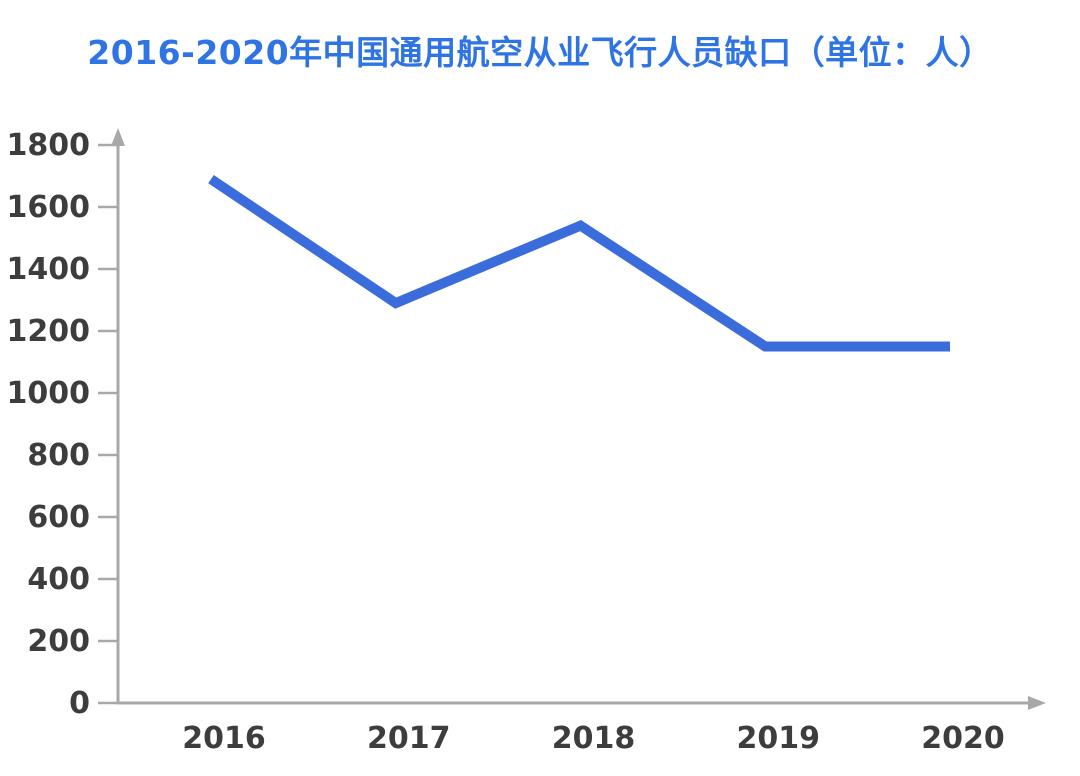 Image resolution: width=1080 pixels, height=776 pixels. I want to click on x-axis-category-label: 2017, so click(409, 738).